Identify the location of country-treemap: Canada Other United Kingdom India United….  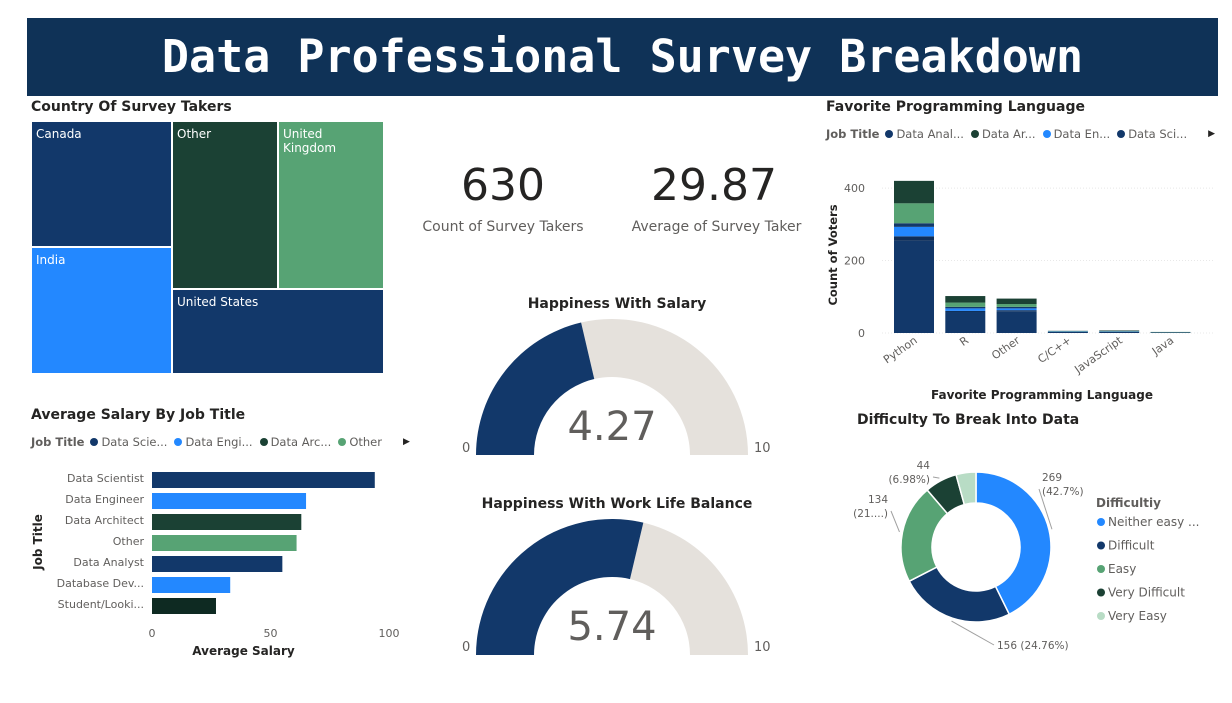
(207, 247).